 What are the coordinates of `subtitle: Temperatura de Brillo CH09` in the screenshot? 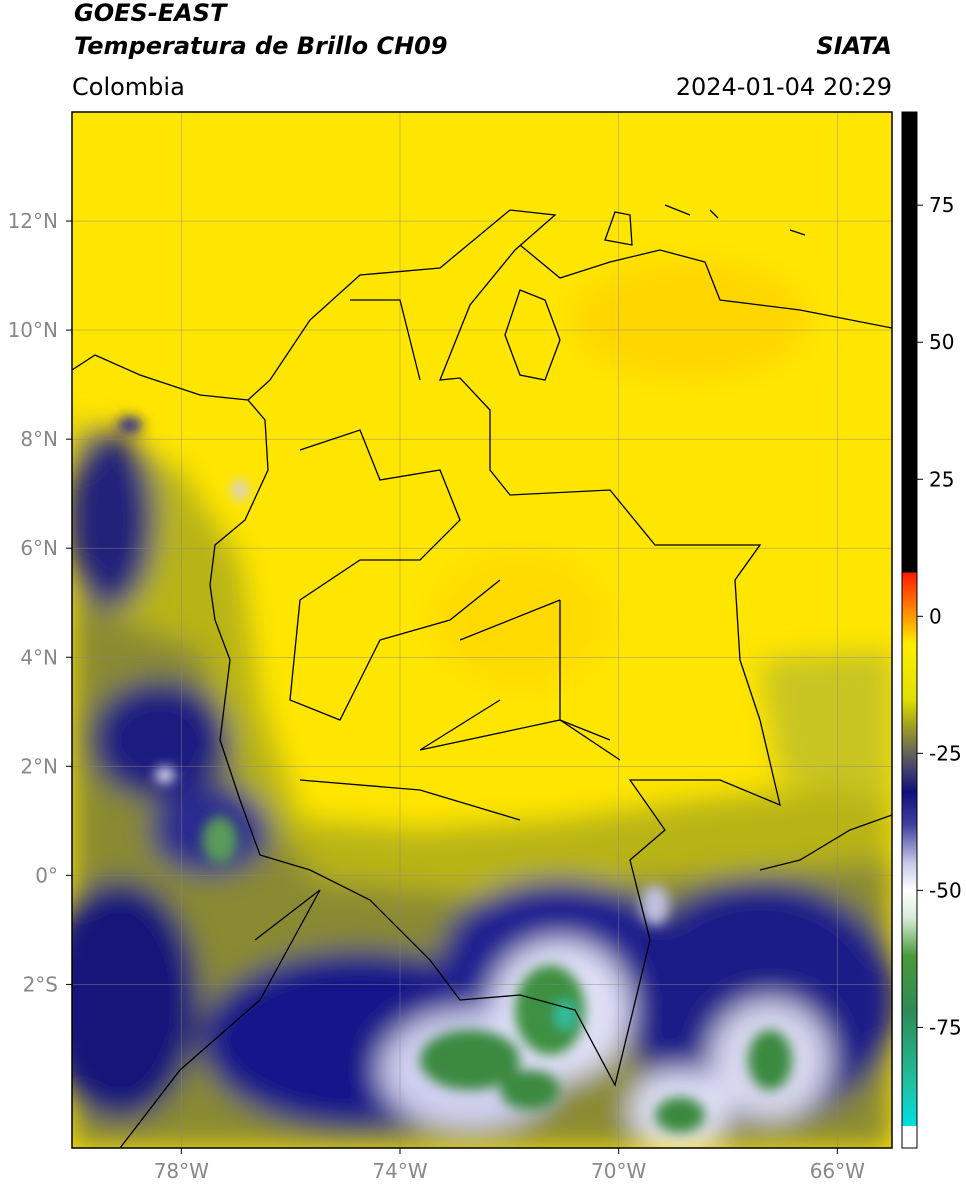 It's located at (261, 46).